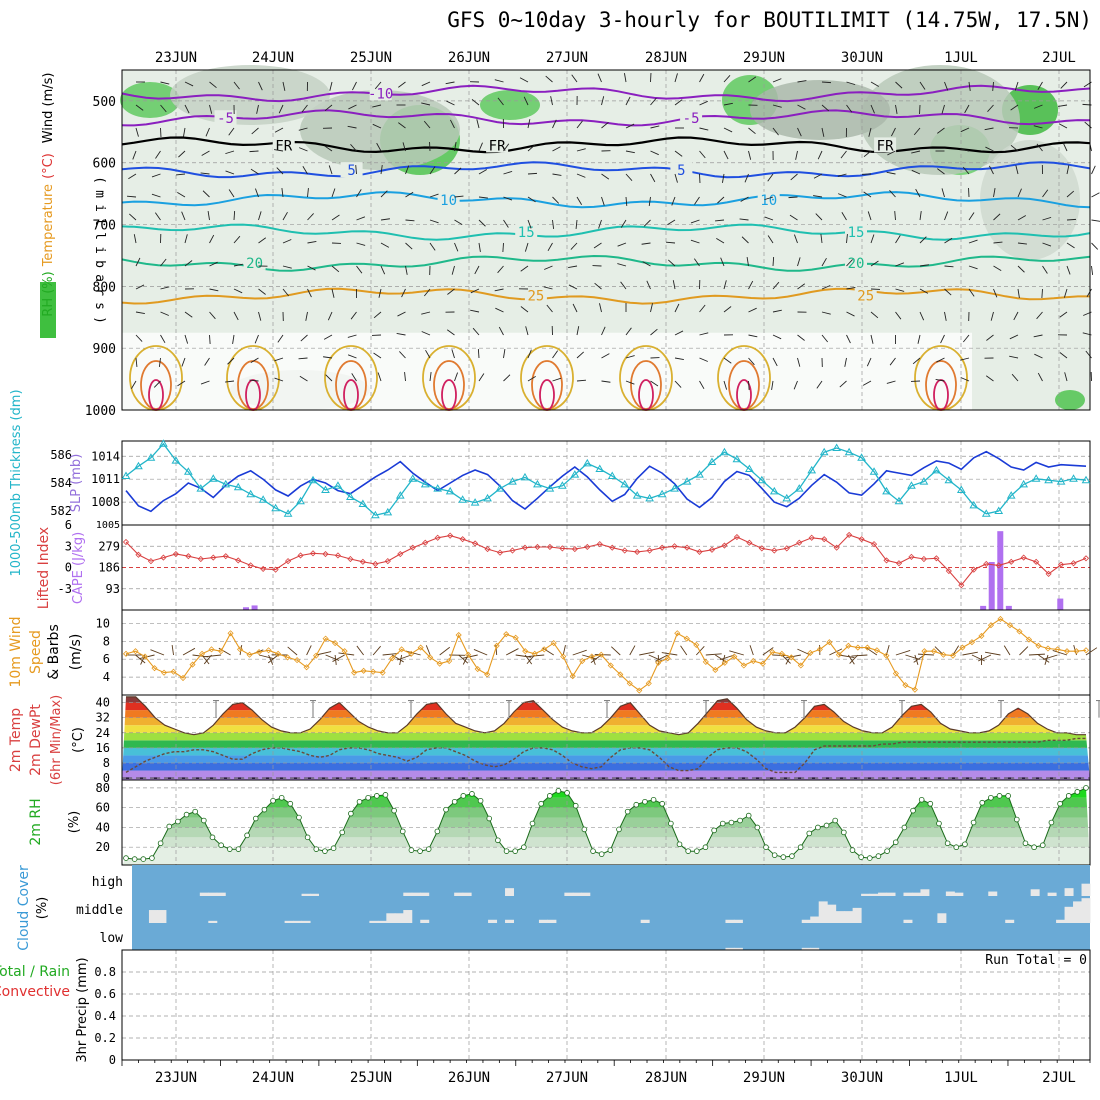 This screenshot has width=1100, height=1100. Describe the element at coordinates (68, 546) in the screenshot. I see `y-tick-left: 3` at that location.